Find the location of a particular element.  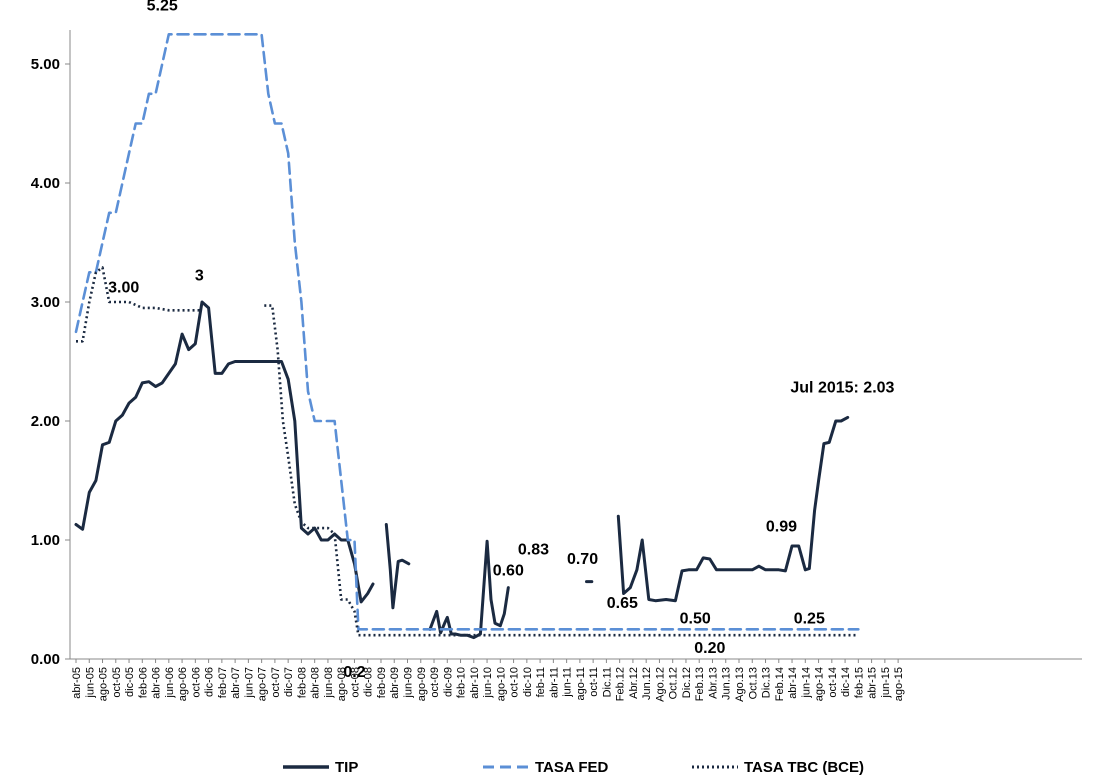

x-tick-label: ago-07 is located at coordinates (263, 684).